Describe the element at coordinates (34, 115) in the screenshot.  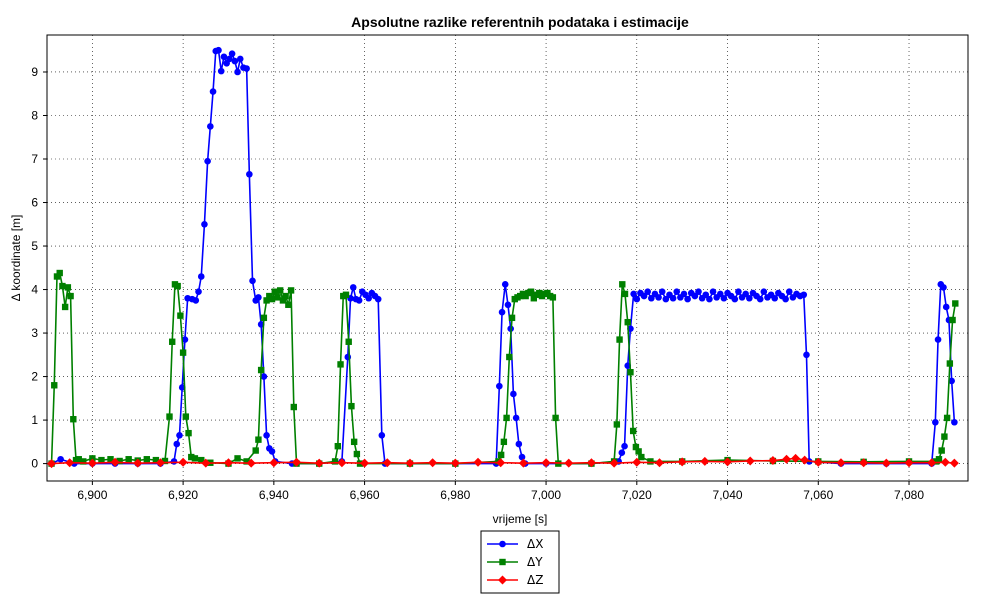
I see `y-tick-label: 8` at that location.